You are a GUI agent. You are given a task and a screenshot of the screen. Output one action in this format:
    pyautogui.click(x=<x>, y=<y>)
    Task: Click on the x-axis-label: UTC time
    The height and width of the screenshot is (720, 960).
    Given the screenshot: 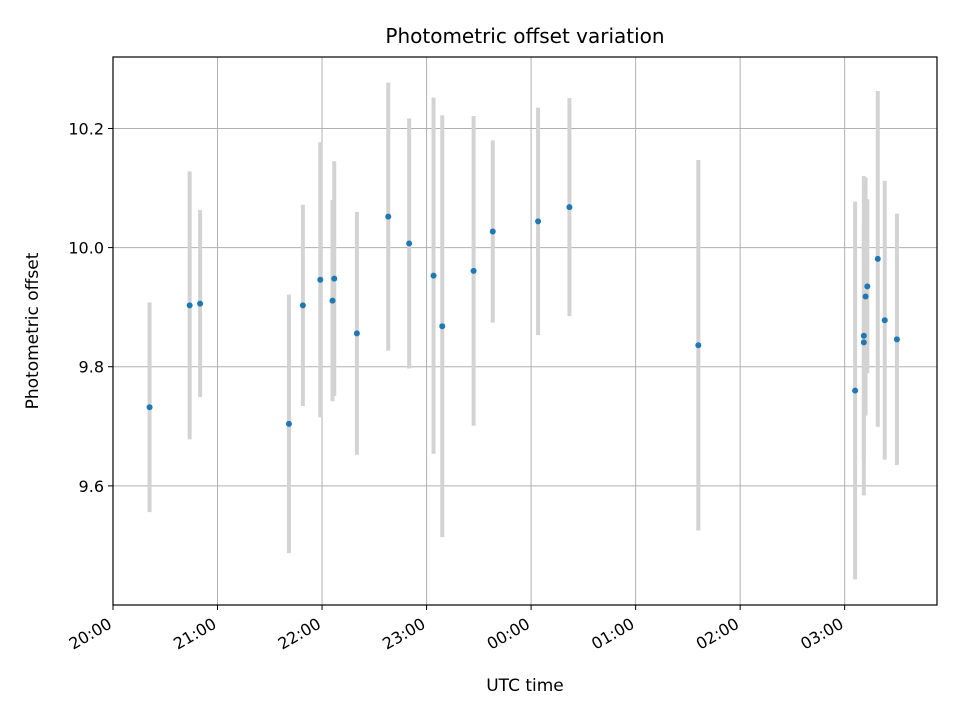 What is the action you would take?
    pyautogui.click(x=525, y=686)
    